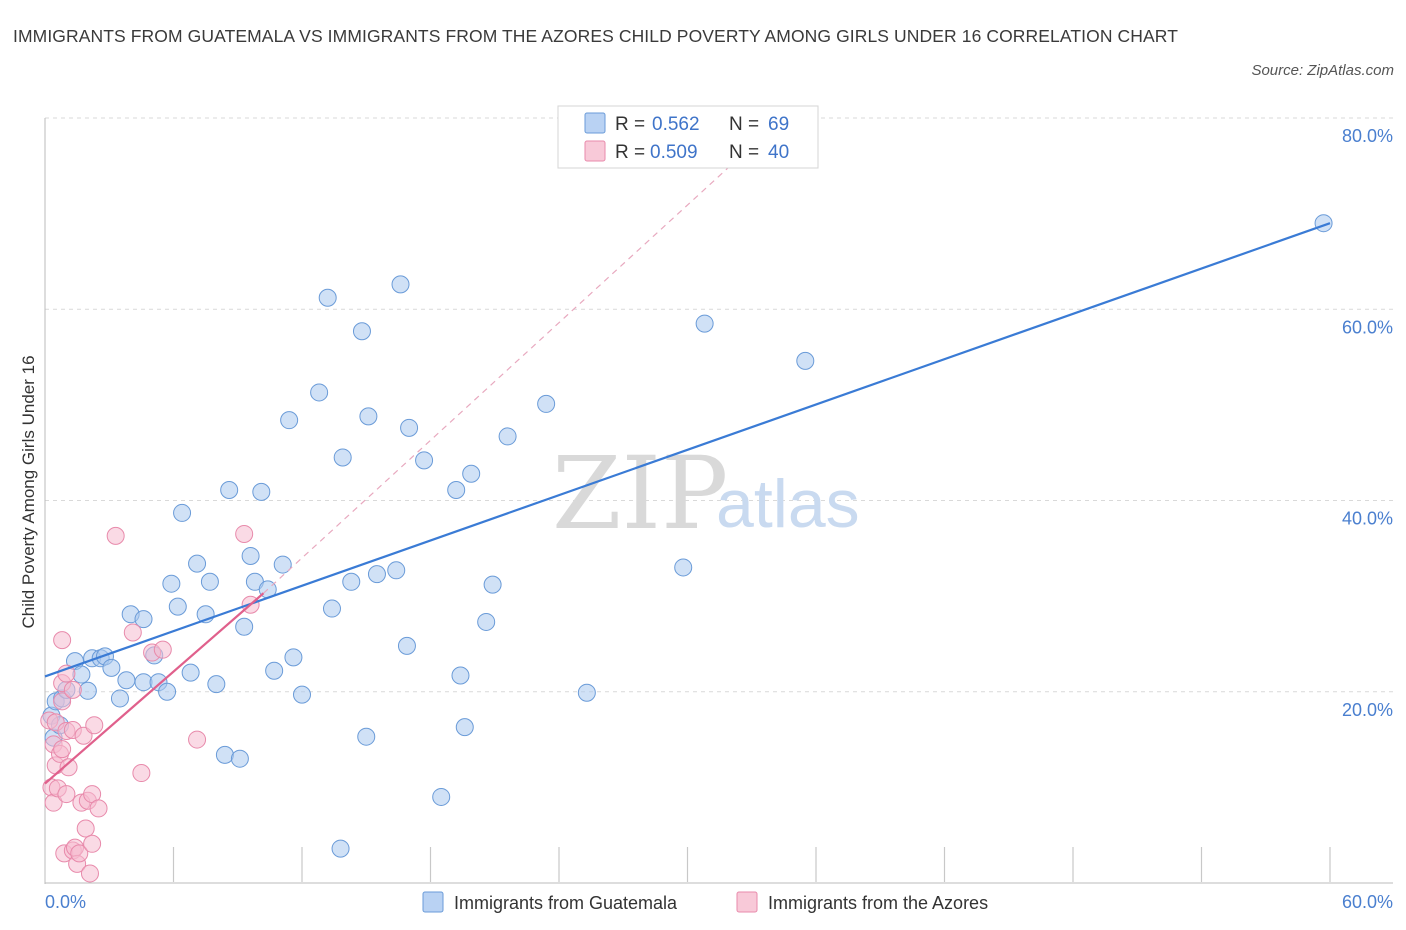 Image resolution: width=1406 pixels, height=930 pixels. What do you see at coordinates (1367, 519) in the screenshot?
I see `y-tick-label: 40.0%` at bounding box center [1367, 519].